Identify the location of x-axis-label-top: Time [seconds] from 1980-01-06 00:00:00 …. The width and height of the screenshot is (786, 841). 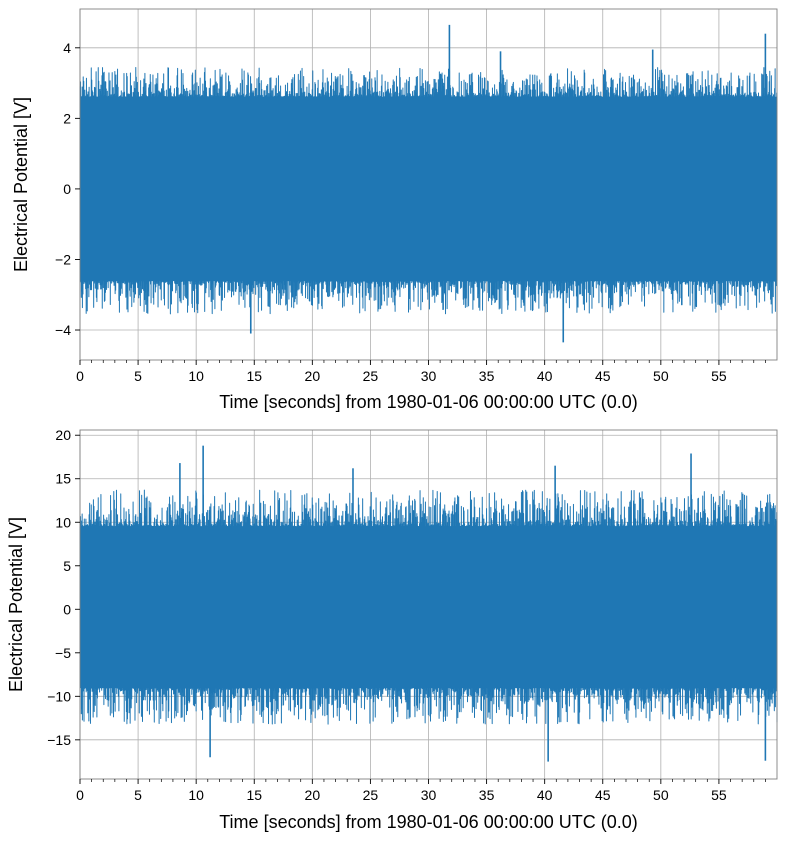
(428, 402).